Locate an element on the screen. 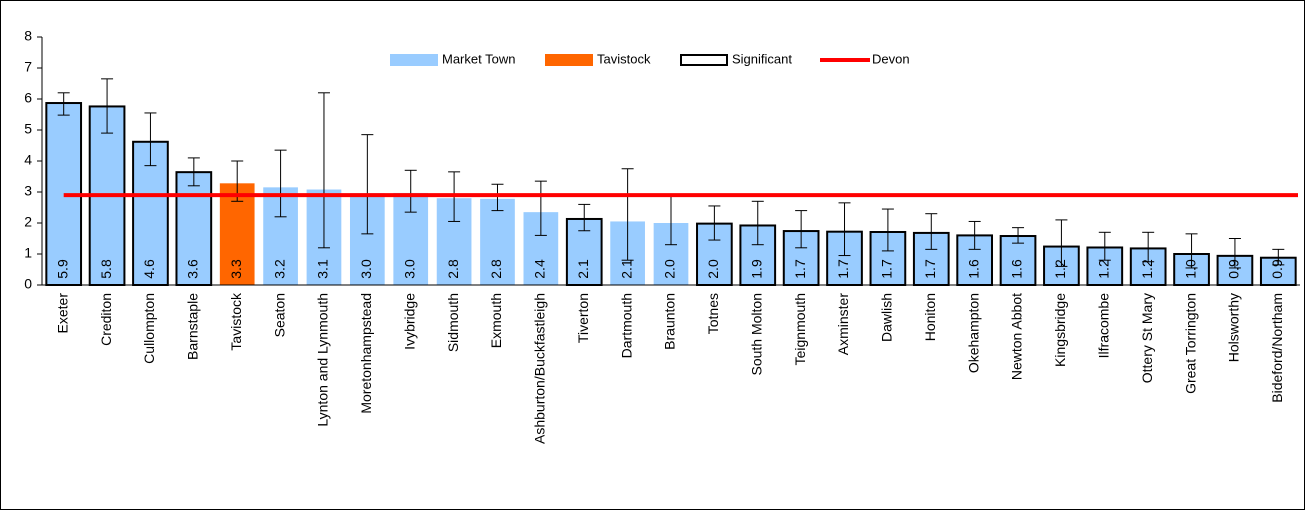 Image resolution: width=1305 pixels, height=510 pixels. x-tick-label: Lynton and Lynmouth is located at coordinates (323, 360).